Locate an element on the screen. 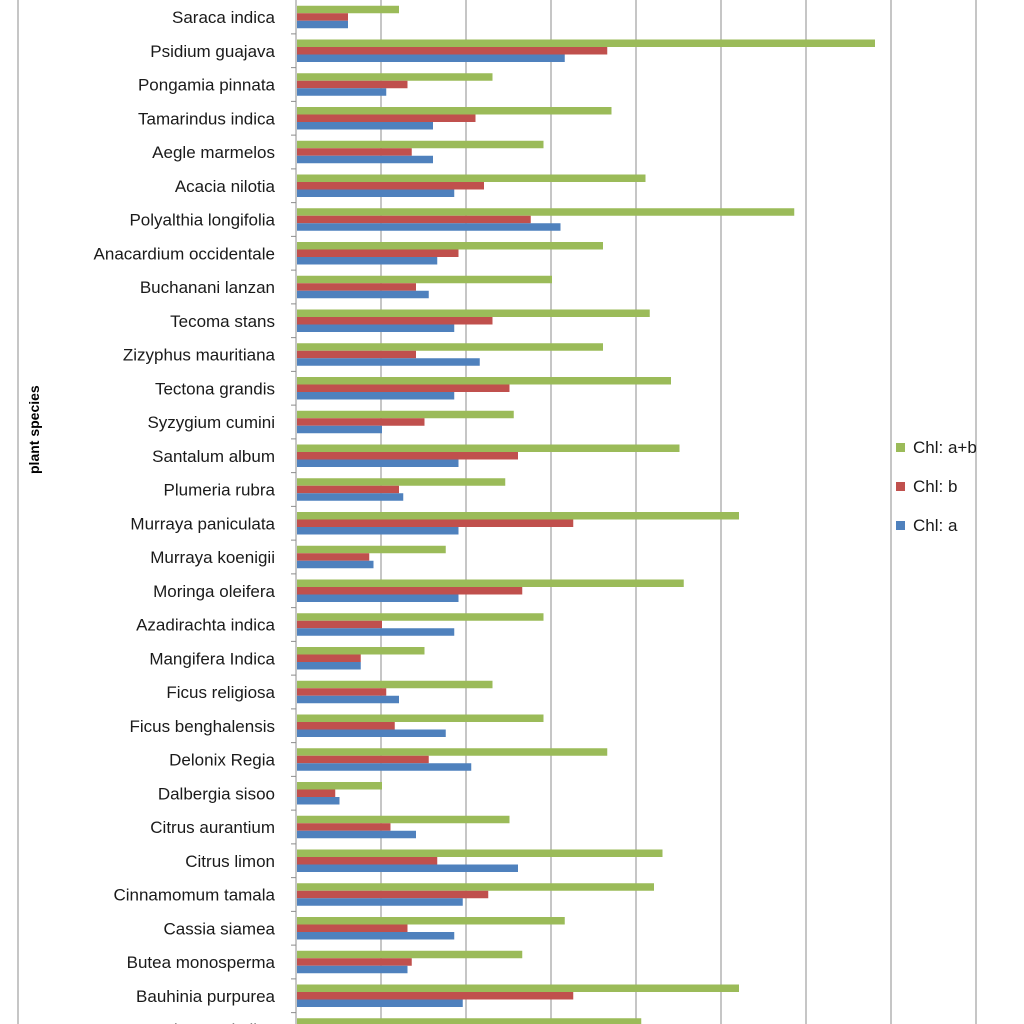  legend-label-chl-a: Chl: a is located at coordinates (935, 525).